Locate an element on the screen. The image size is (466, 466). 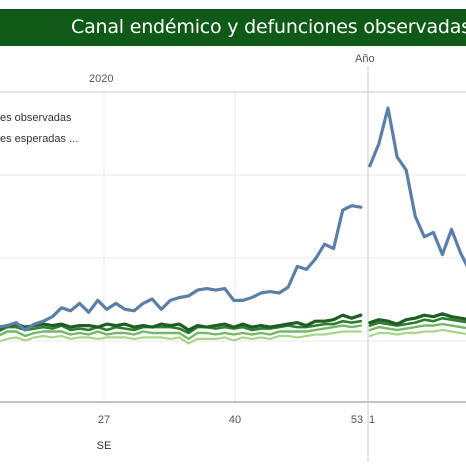
tick-labels: 27 40 53 1 is located at coordinates (236, 420).